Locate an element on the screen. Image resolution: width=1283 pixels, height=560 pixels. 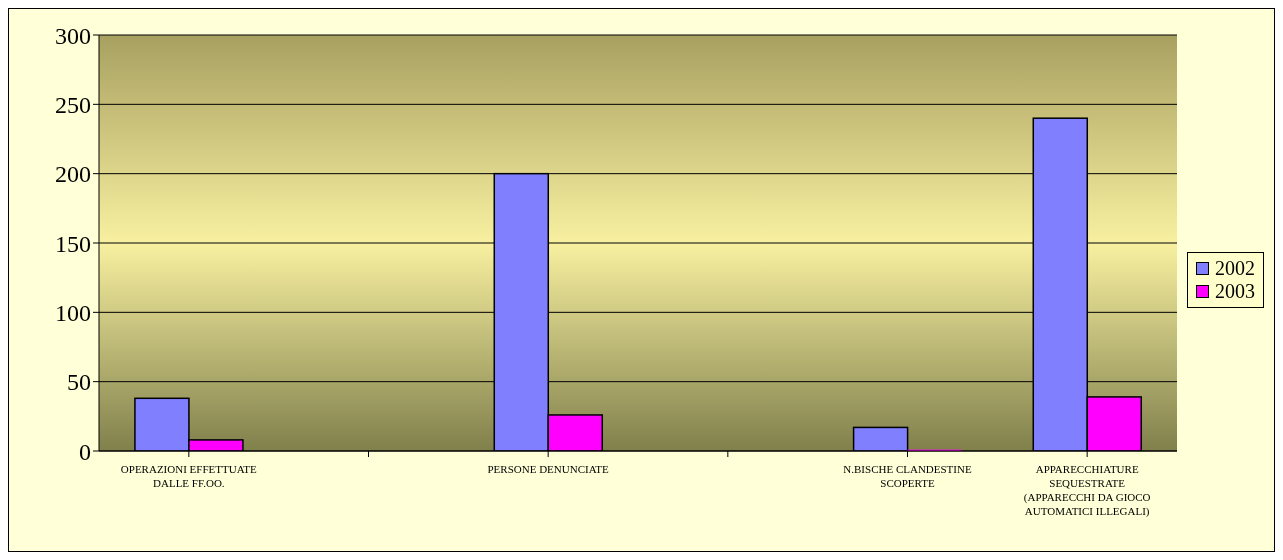
y-tick-label: 300 is located at coordinates (73, 35).